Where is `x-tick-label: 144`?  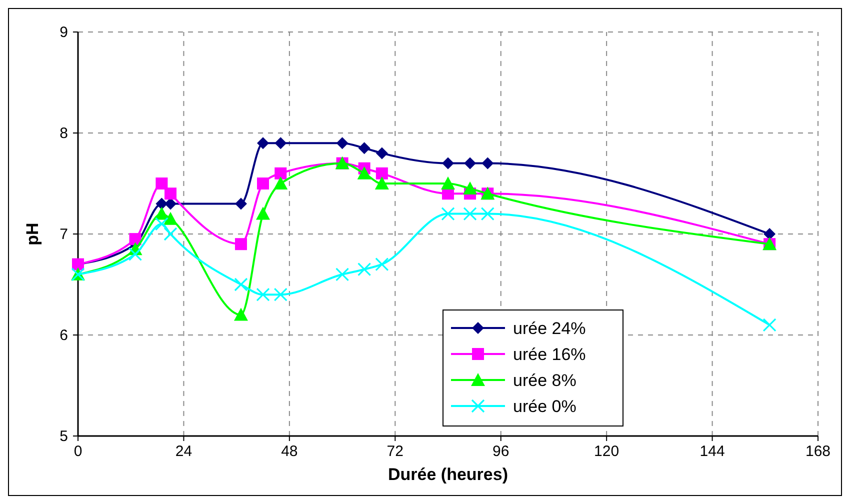
x-tick-label: 144 is located at coordinates (712, 451).